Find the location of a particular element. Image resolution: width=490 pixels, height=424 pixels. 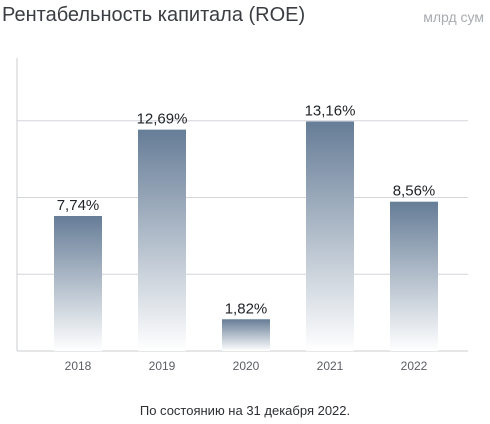

bar-2021 is located at coordinates (330, 236).